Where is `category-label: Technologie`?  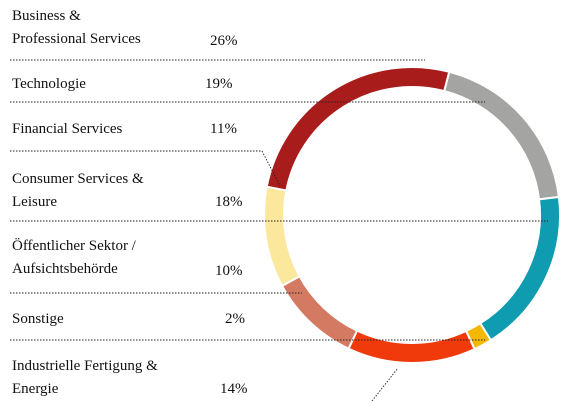
category-label: Technologie is located at coordinates (49, 84).